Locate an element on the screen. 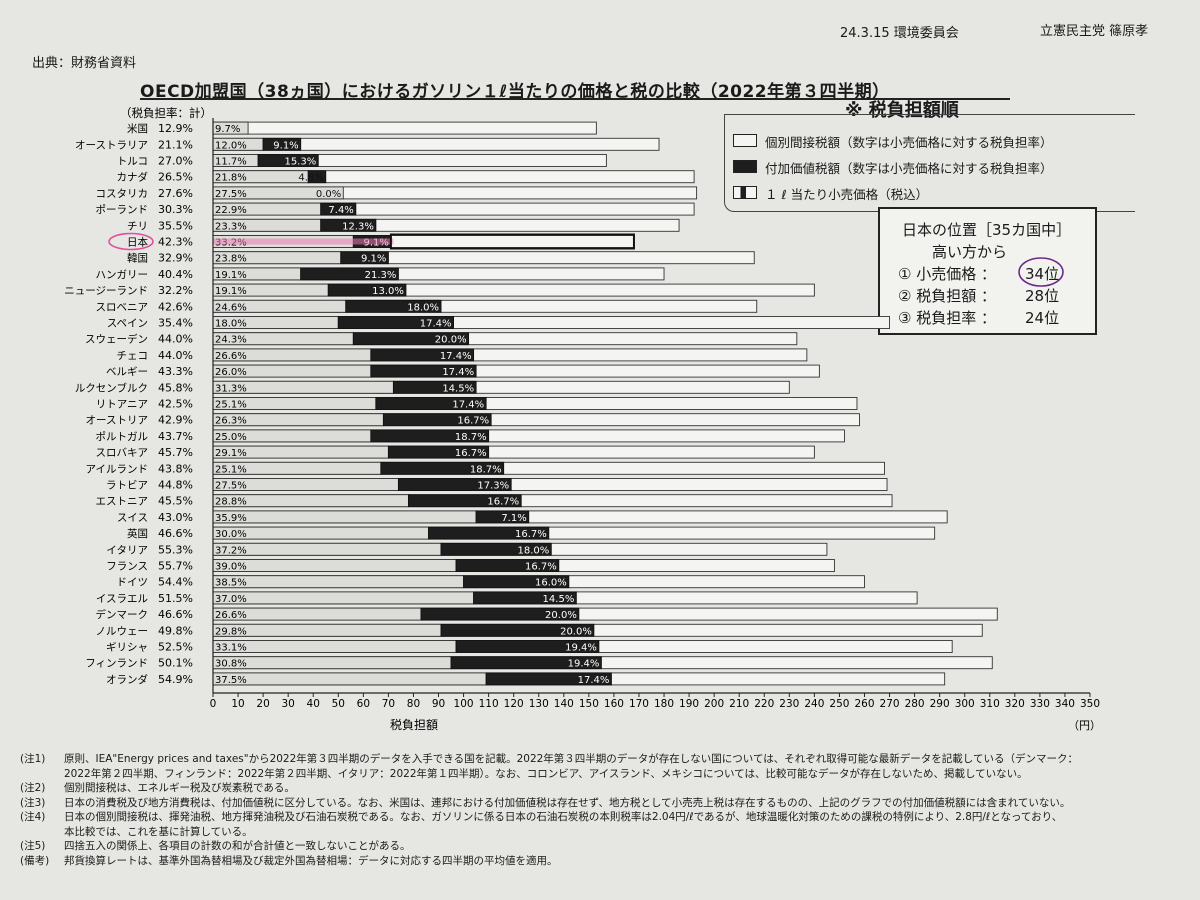 Image resolution: width=1200 pixels, height=900 pixels. total-rate-label: 35.5% is located at coordinates (175, 225).